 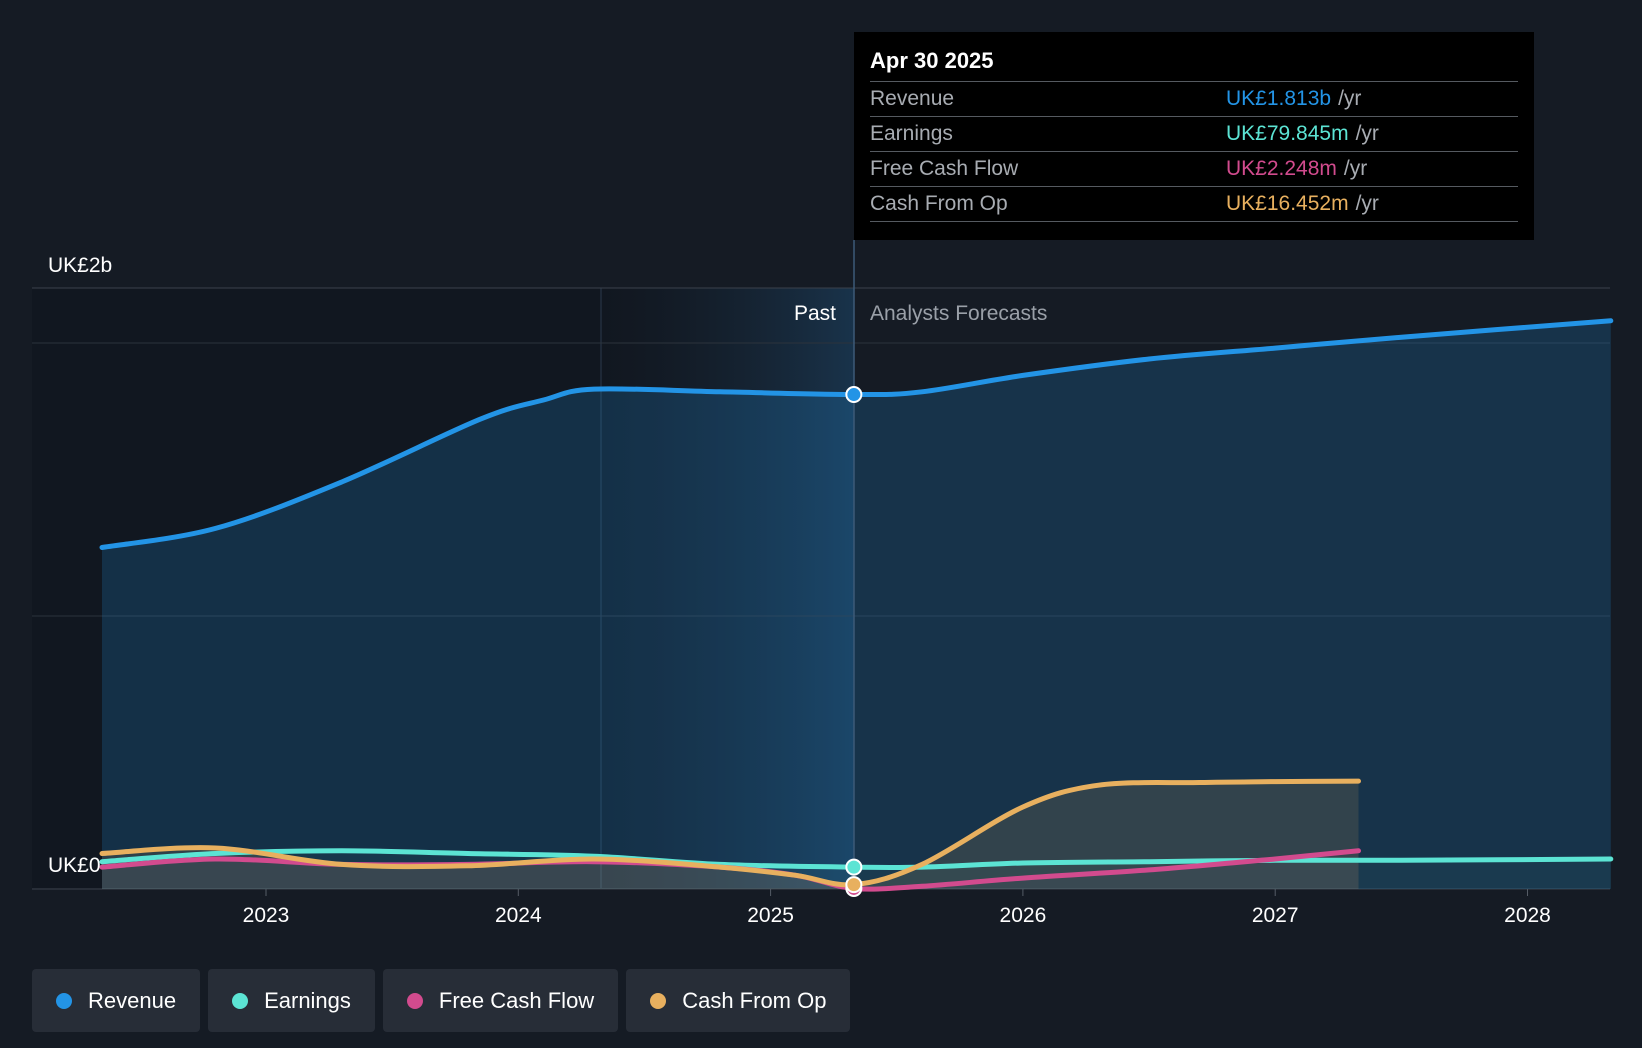 What do you see at coordinates (1279, 98) in the screenshot?
I see `tooltip-series-value: UK£1.813b` at bounding box center [1279, 98].